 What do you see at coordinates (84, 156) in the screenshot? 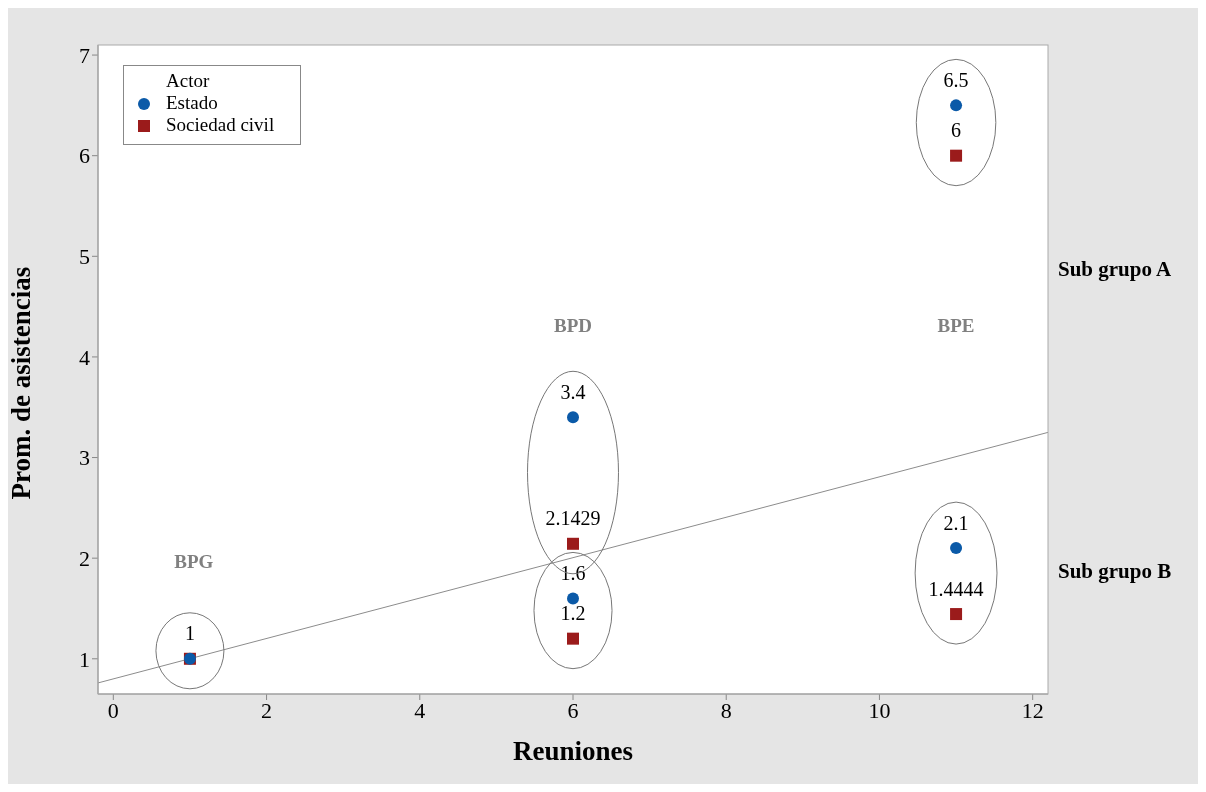
I see `y-tick-label: 6` at bounding box center [84, 156].